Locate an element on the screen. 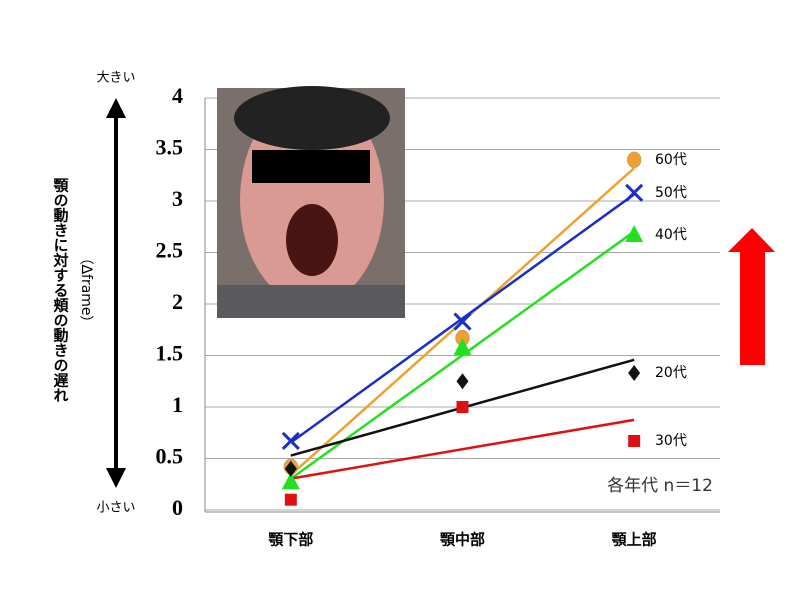 This screenshot has width=800, height=600. x-tick-label: 顎上部 is located at coordinates (634, 540).